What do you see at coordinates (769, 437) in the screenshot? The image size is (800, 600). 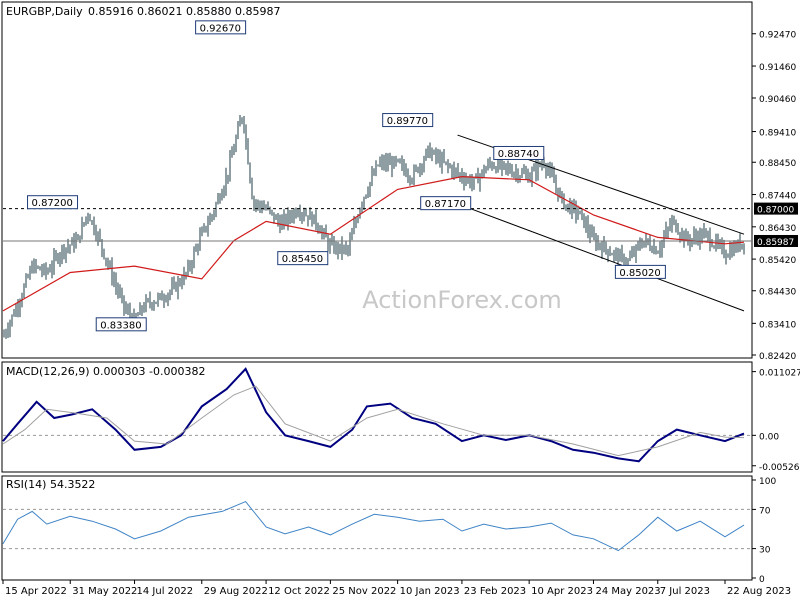 I see `macd-y-tick-label-1: 0.00` at bounding box center [769, 437].